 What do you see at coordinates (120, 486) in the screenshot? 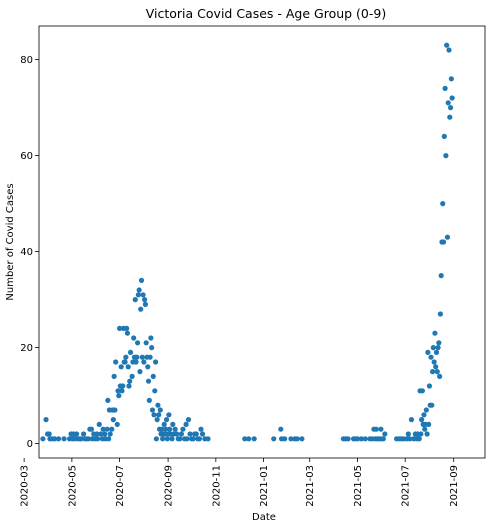
I see `x-tick-label: 2020-07` at bounding box center [120, 486].